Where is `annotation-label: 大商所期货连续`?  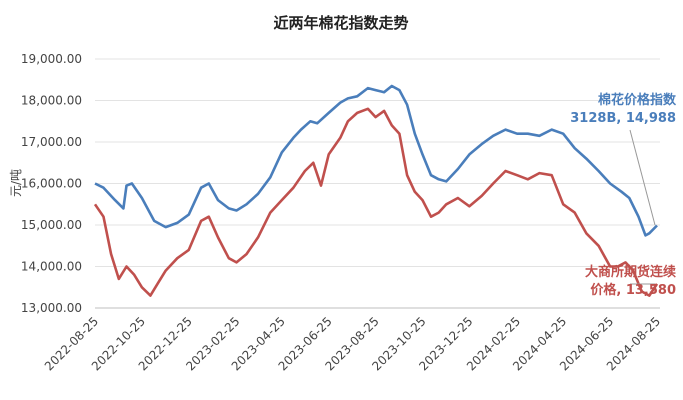
annotation-label: 大商所期货连续 is located at coordinates (630, 272).